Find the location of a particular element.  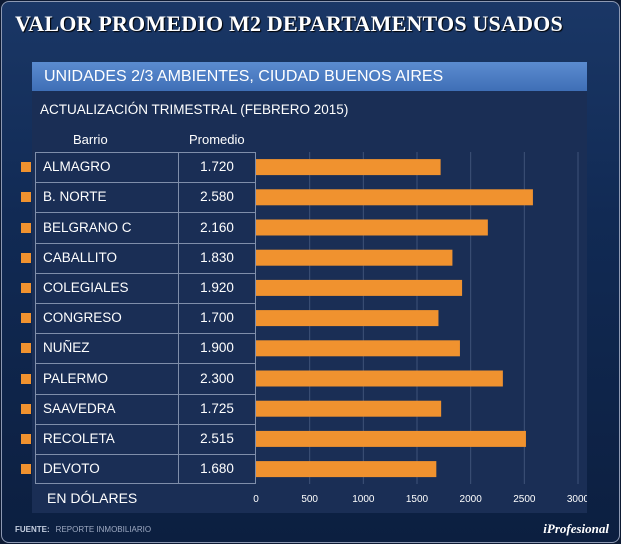

barrio-label: PALERMO is located at coordinates (76, 378).